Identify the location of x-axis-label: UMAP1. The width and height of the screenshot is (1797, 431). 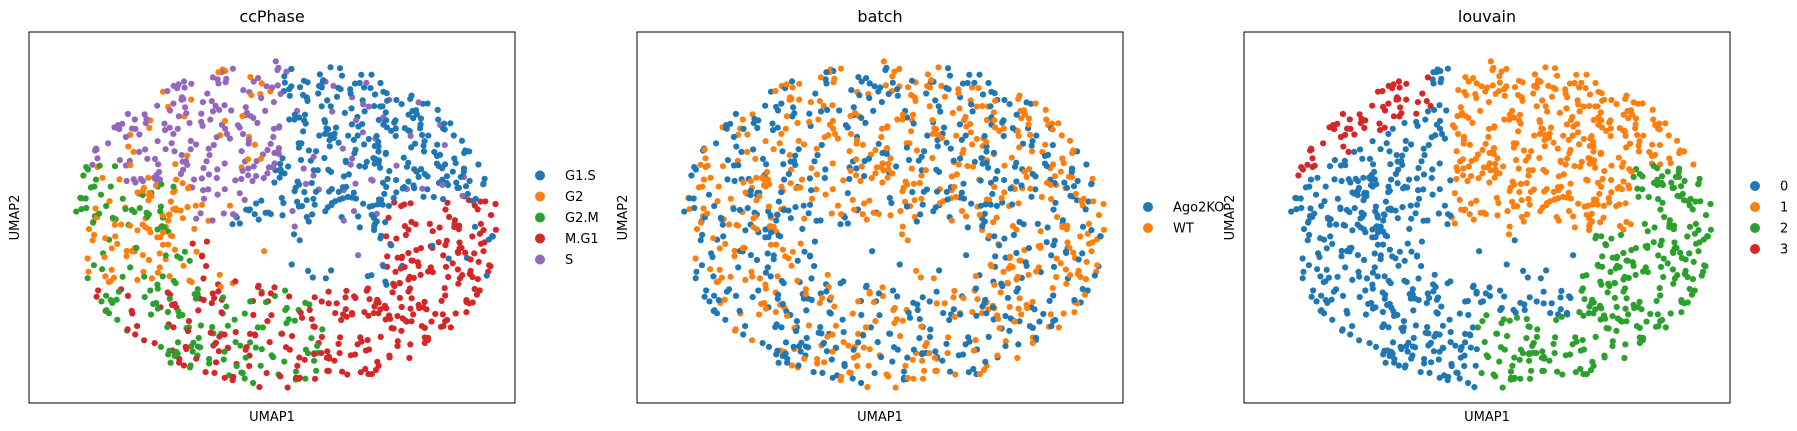
(272, 417).